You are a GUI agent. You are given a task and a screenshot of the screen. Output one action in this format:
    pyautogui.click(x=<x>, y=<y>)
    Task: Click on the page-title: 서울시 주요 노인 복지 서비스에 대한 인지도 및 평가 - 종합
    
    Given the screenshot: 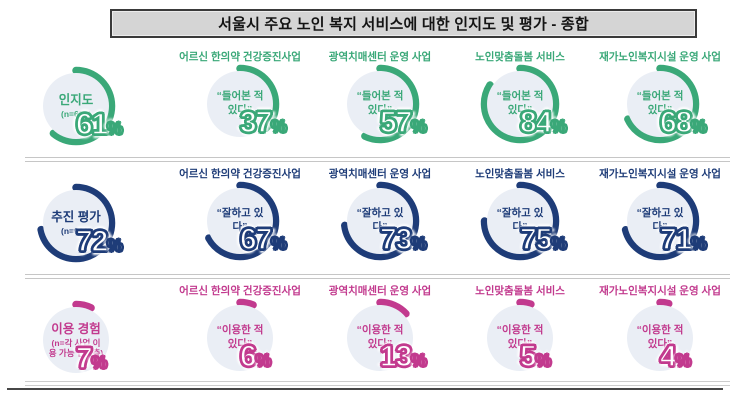 What is the action you would take?
    pyautogui.click(x=403, y=24)
    